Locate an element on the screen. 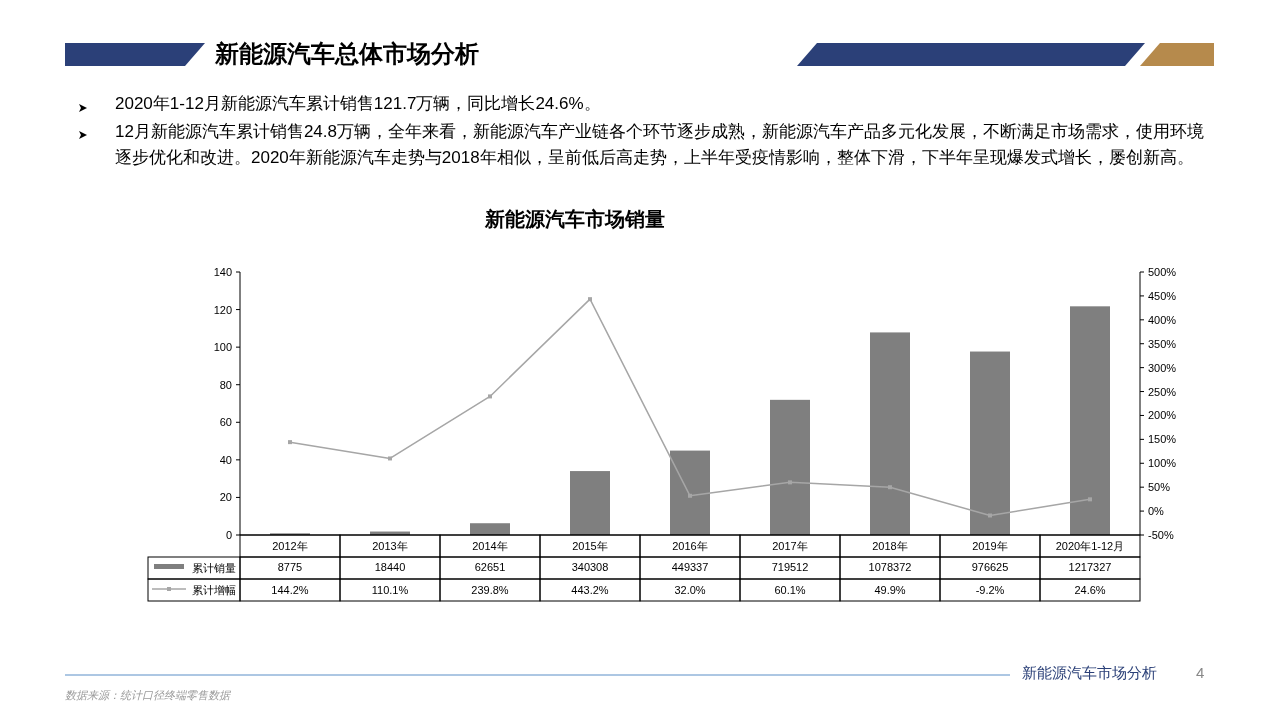  y-tick-label: 140 is located at coordinates (222, 272).